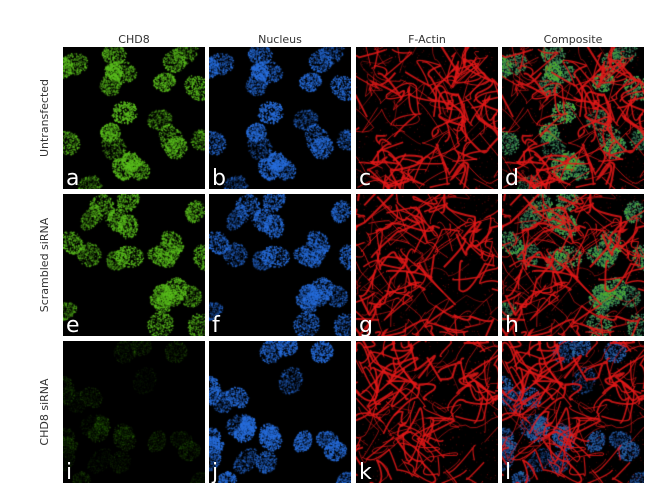  Describe the element at coordinates (215, 472) in the screenshot. I see `panel-letter: j` at that location.